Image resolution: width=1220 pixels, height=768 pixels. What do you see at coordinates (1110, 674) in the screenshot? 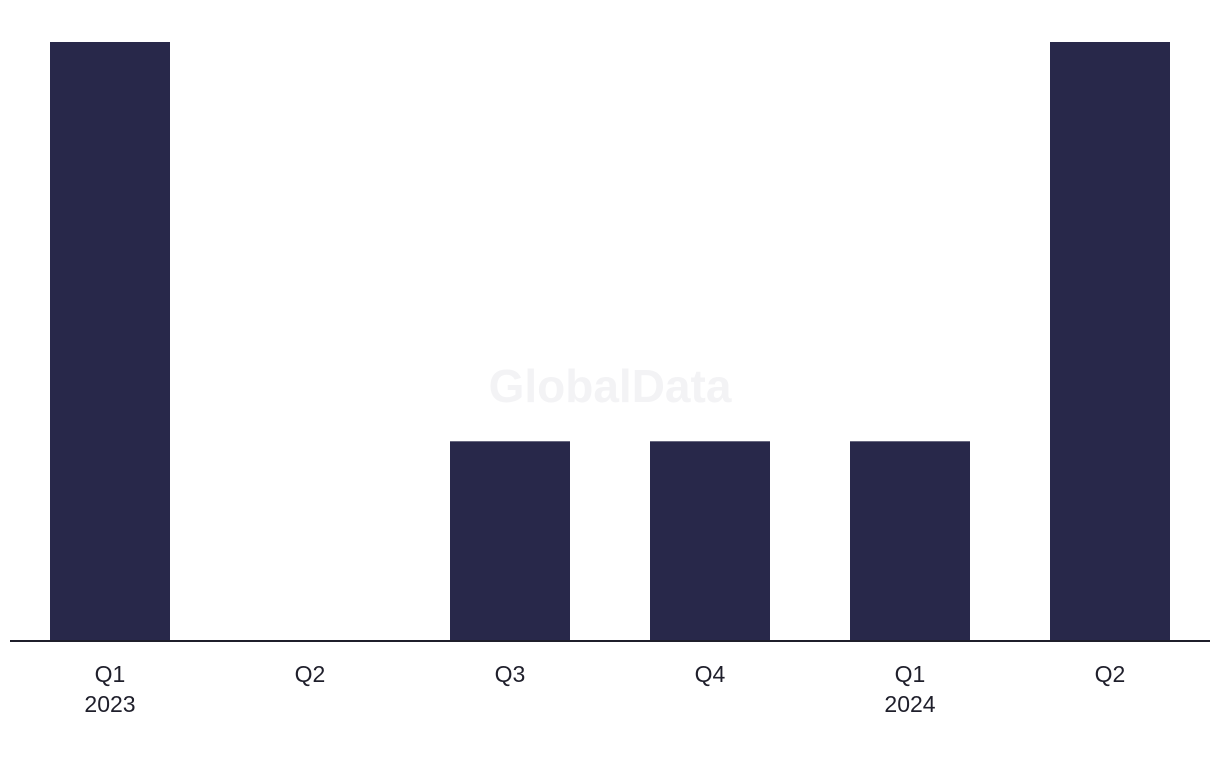
I see `x-tick-quarter-5: Q2` at bounding box center [1110, 674].